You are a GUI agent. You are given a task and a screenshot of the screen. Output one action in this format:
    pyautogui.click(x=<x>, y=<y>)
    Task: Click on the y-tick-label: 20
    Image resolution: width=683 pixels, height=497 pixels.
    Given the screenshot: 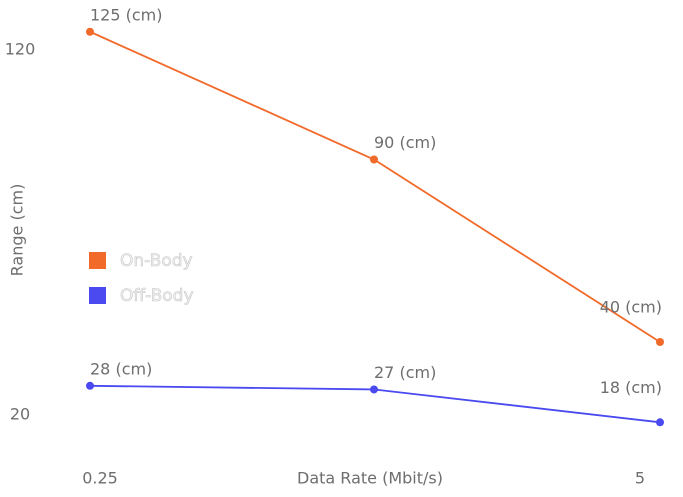 What is the action you would take?
    pyautogui.click(x=20, y=414)
    